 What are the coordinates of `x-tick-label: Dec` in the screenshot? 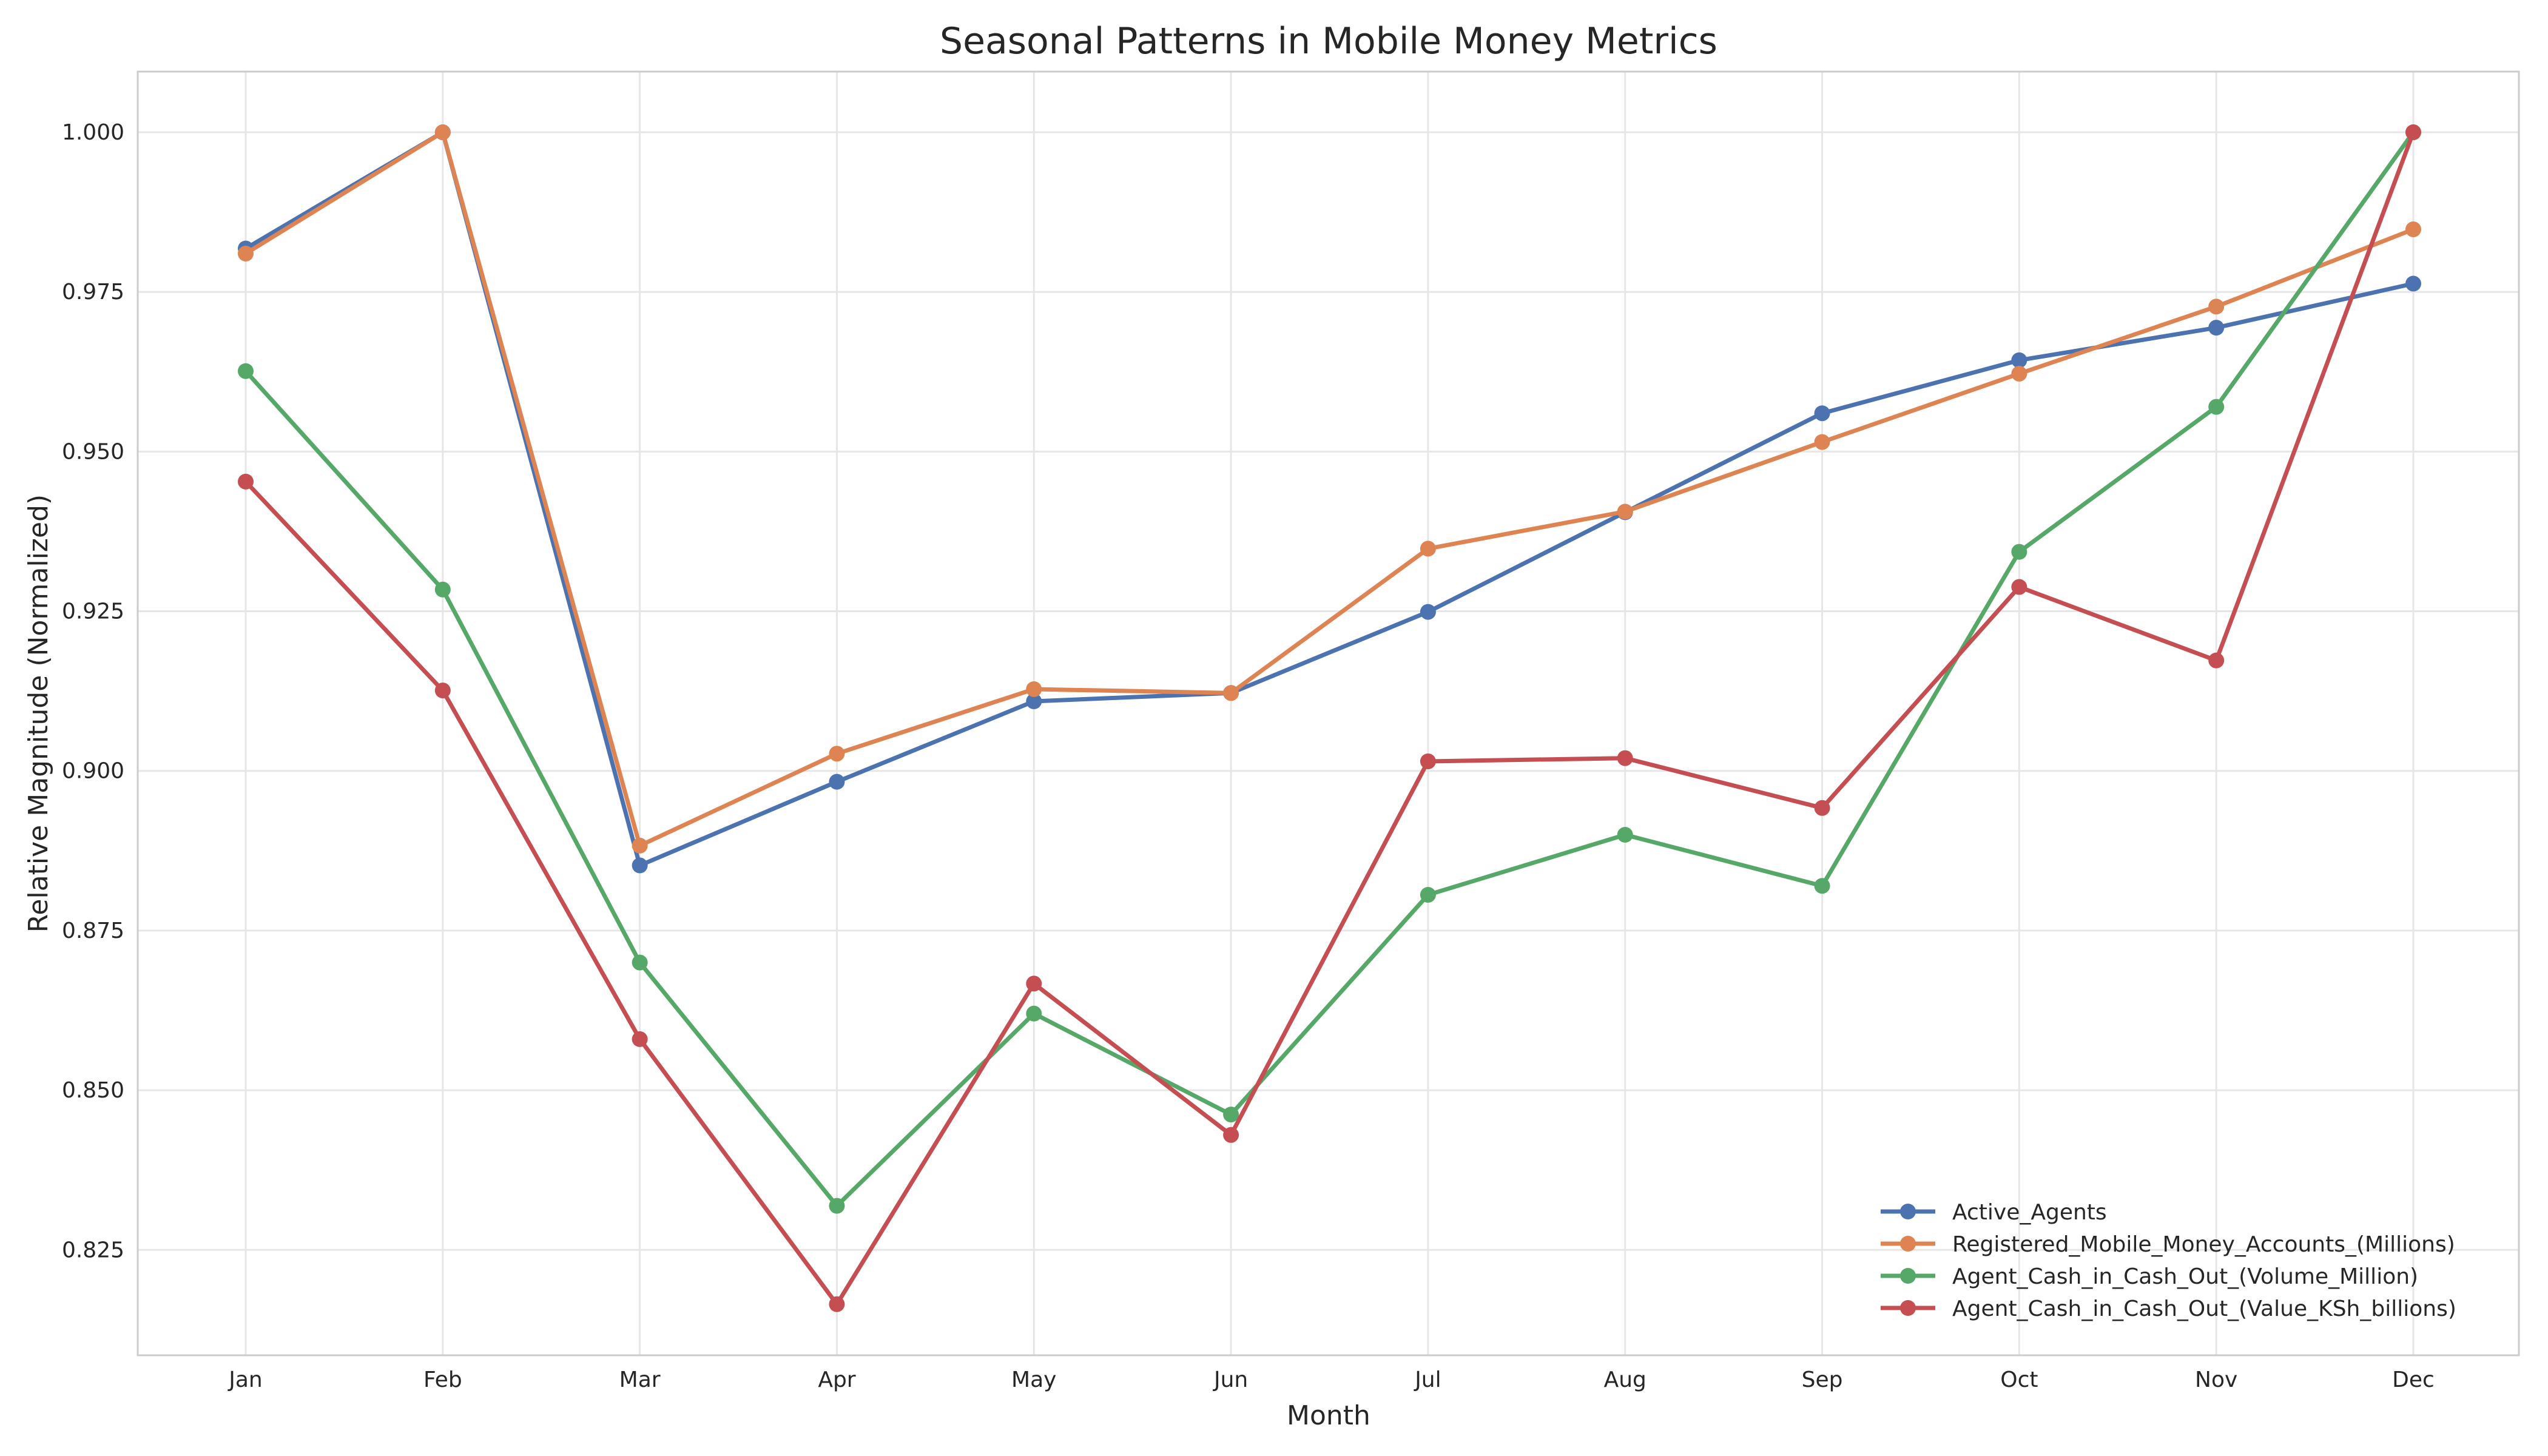 It's located at (2413, 1379).